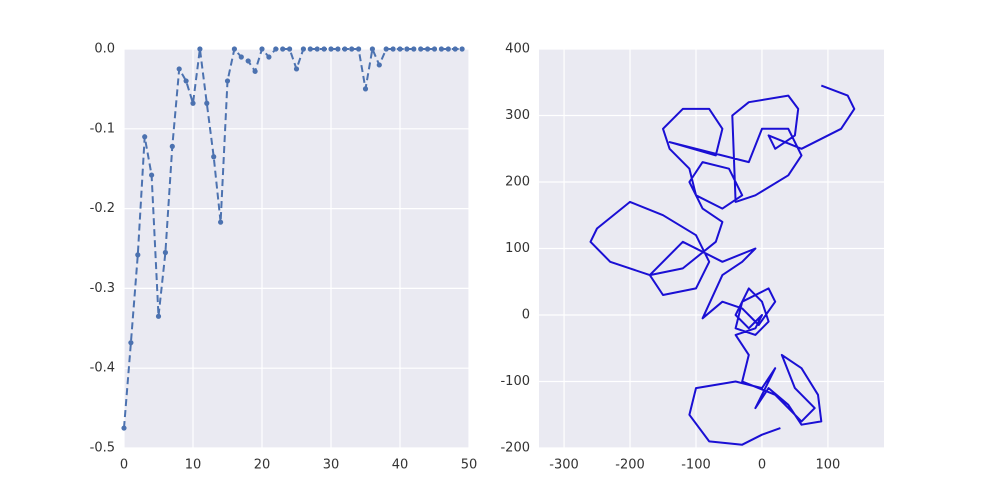 The height and width of the screenshot is (498, 983). What do you see at coordinates (517, 49) in the screenshot?
I see `y-tick-label: 400` at bounding box center [517, 49].